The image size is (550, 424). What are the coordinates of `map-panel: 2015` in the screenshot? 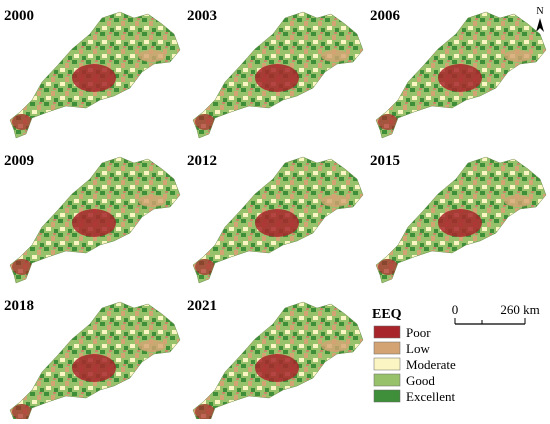 It's located at (458, 218).